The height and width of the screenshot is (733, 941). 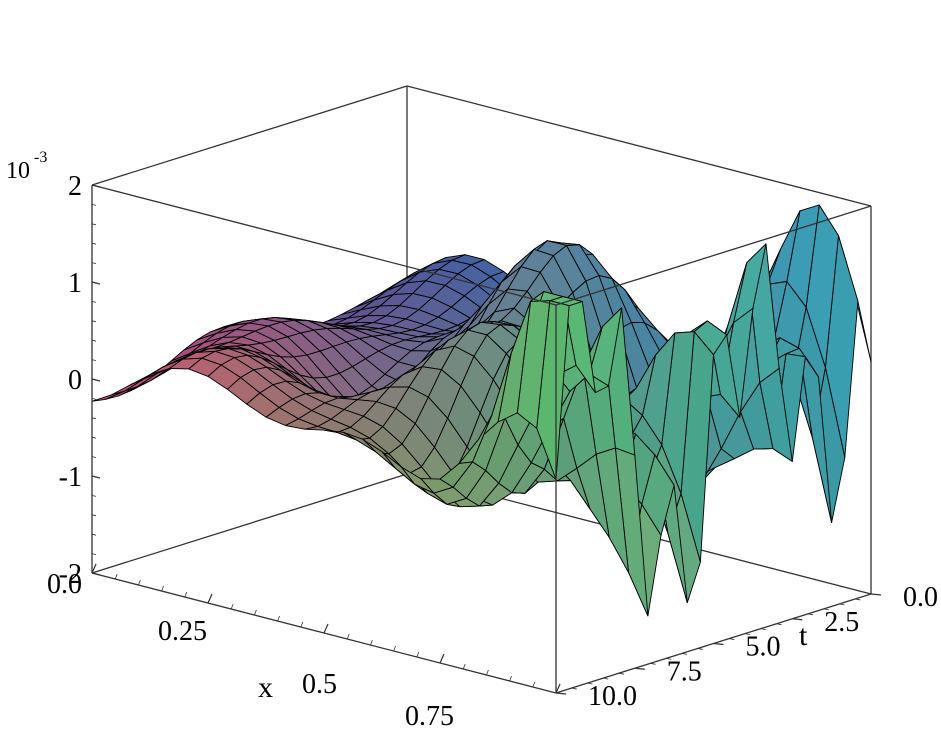 I want to click on t-tick-label: 5.0, so click(x=763, y=647).